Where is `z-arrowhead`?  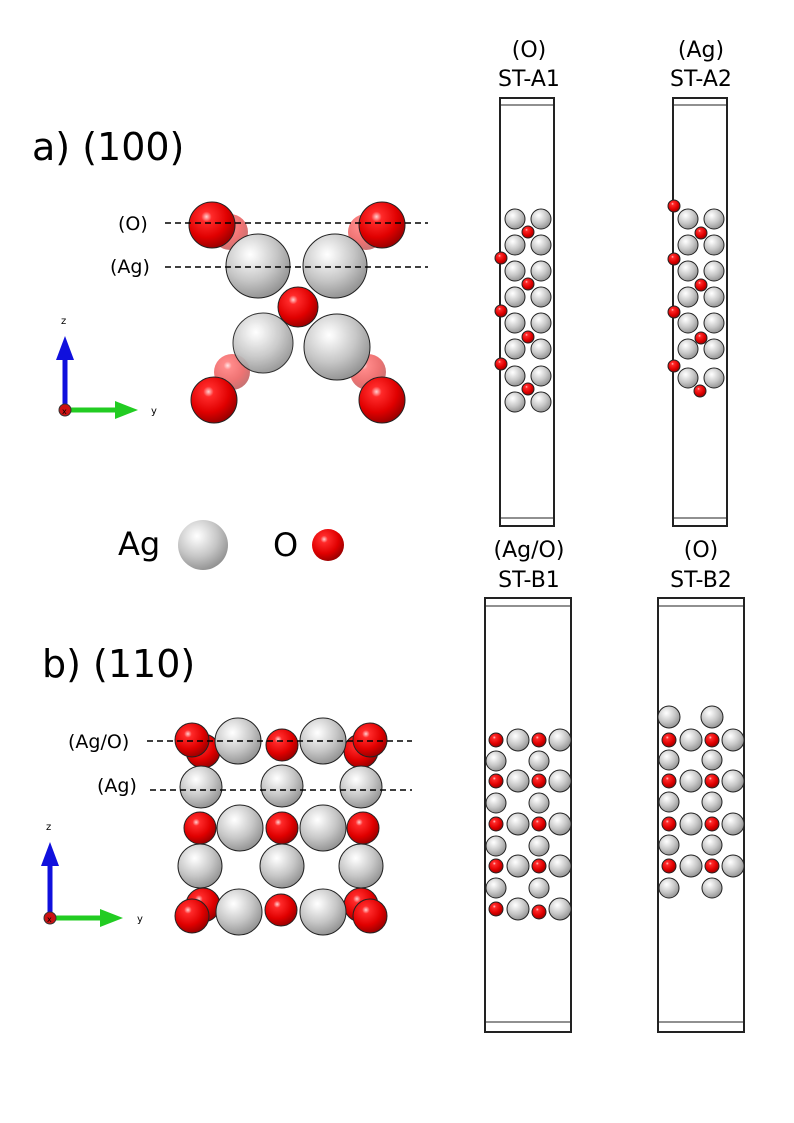 z-arrowhead is located at coordinates (65, 348).